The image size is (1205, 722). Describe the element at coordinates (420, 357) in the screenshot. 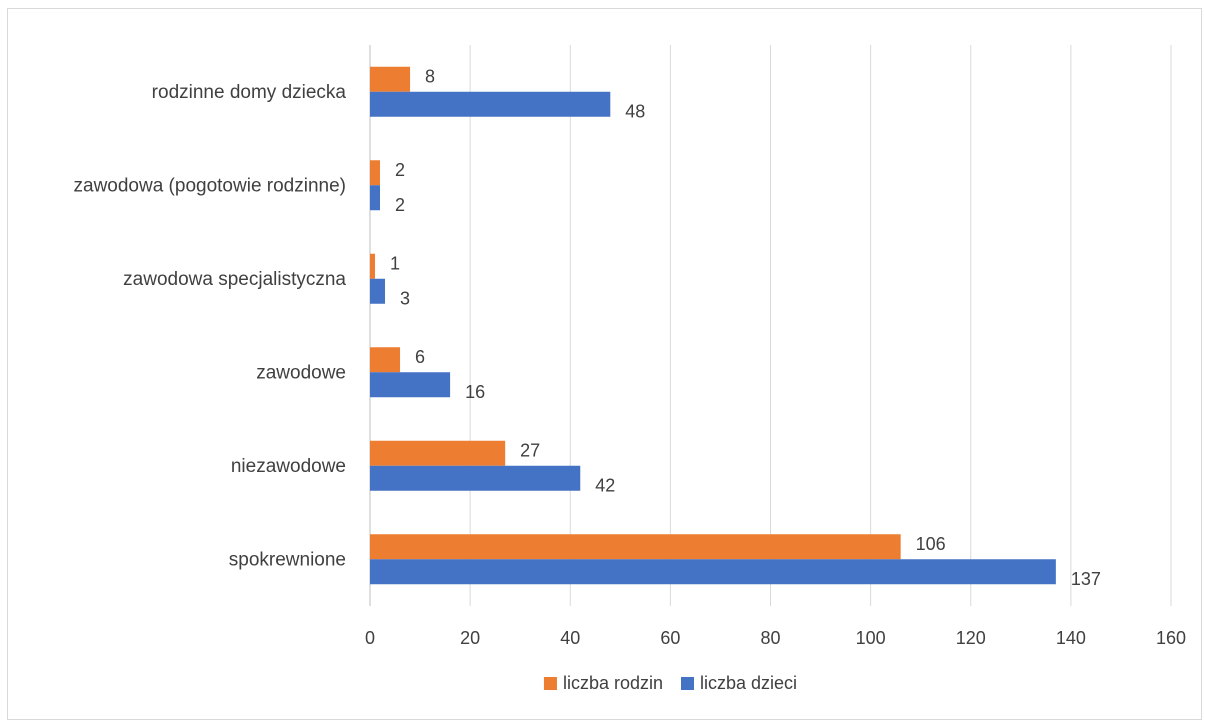

I see `data-label: 6` at that location.